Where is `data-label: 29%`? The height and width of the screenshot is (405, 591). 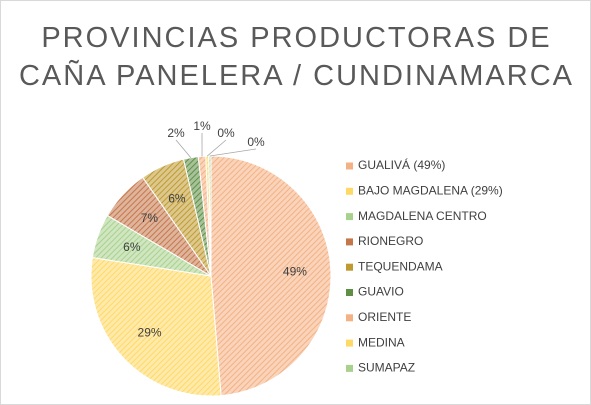 data-label: 29% is located at coordinates (150, 332).